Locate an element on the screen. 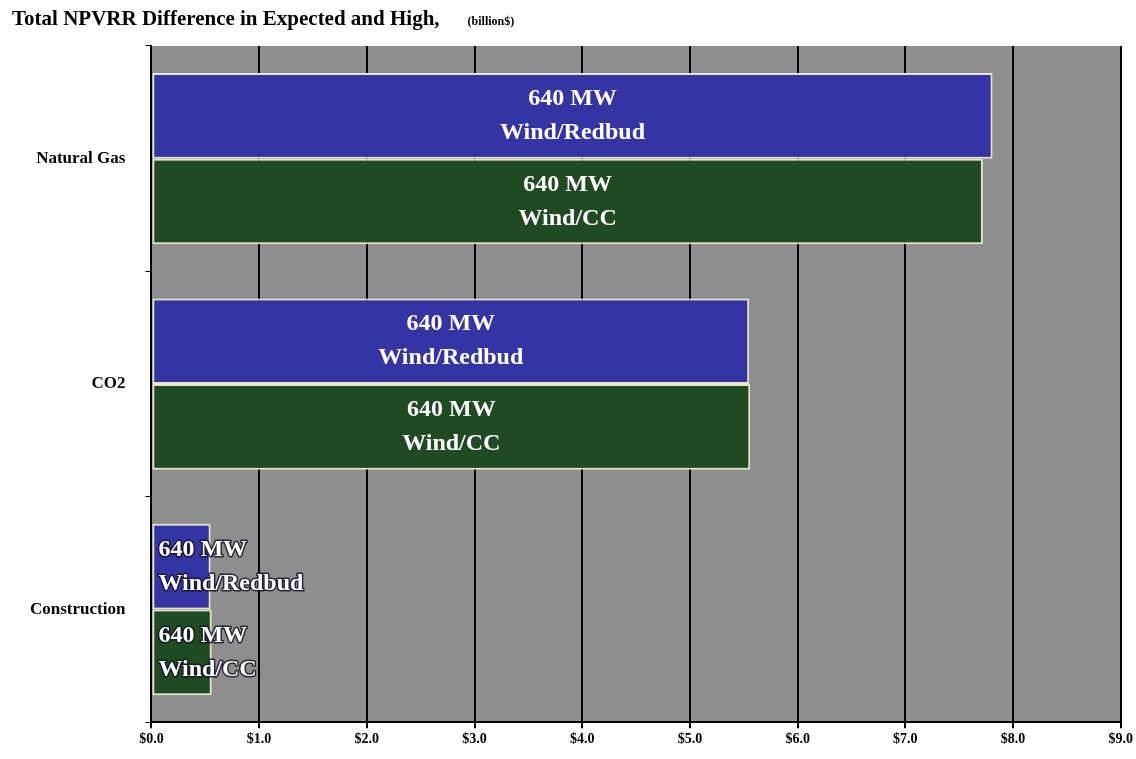 The image size is (1136, 759). y-tick-label: CO2 is located at coordinates (108, 383).